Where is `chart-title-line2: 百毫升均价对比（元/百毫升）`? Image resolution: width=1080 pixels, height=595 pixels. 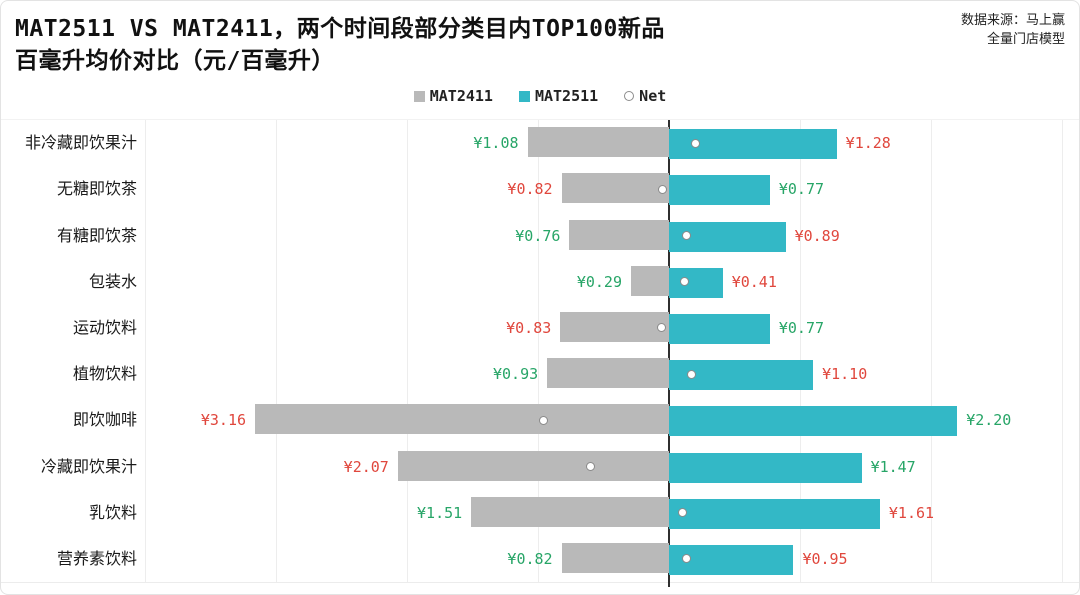
chart-title-line2: 百毫升均价对比（元/百毫升） is located at coordinates (175, 61).